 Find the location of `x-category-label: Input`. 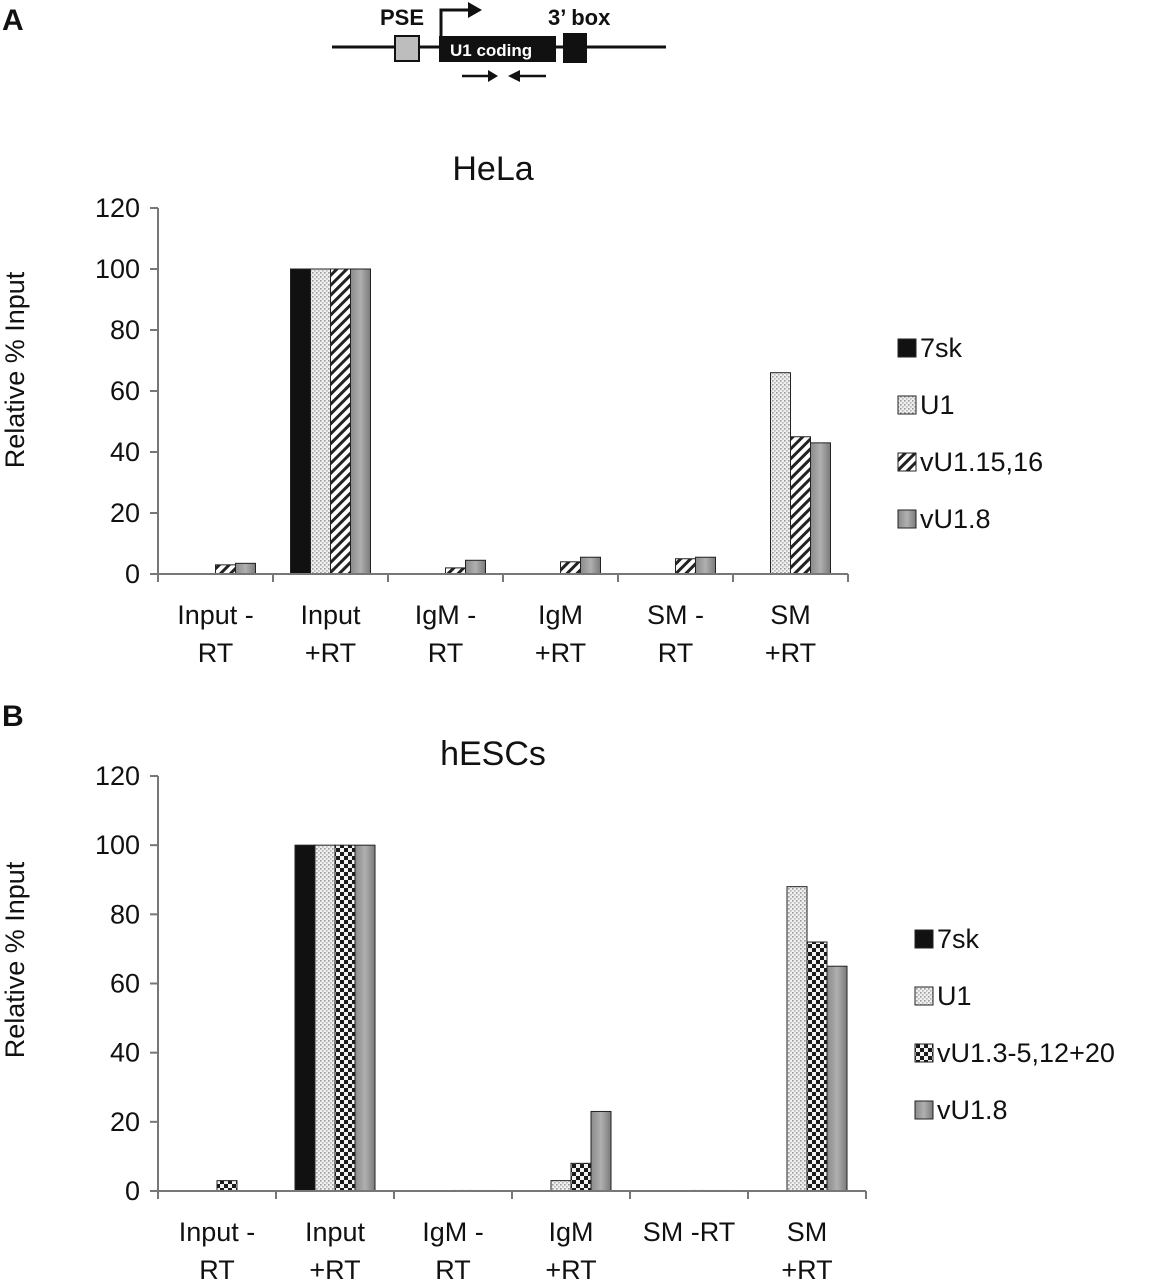

x-category-label: Input is located at coordinates (330, 615).